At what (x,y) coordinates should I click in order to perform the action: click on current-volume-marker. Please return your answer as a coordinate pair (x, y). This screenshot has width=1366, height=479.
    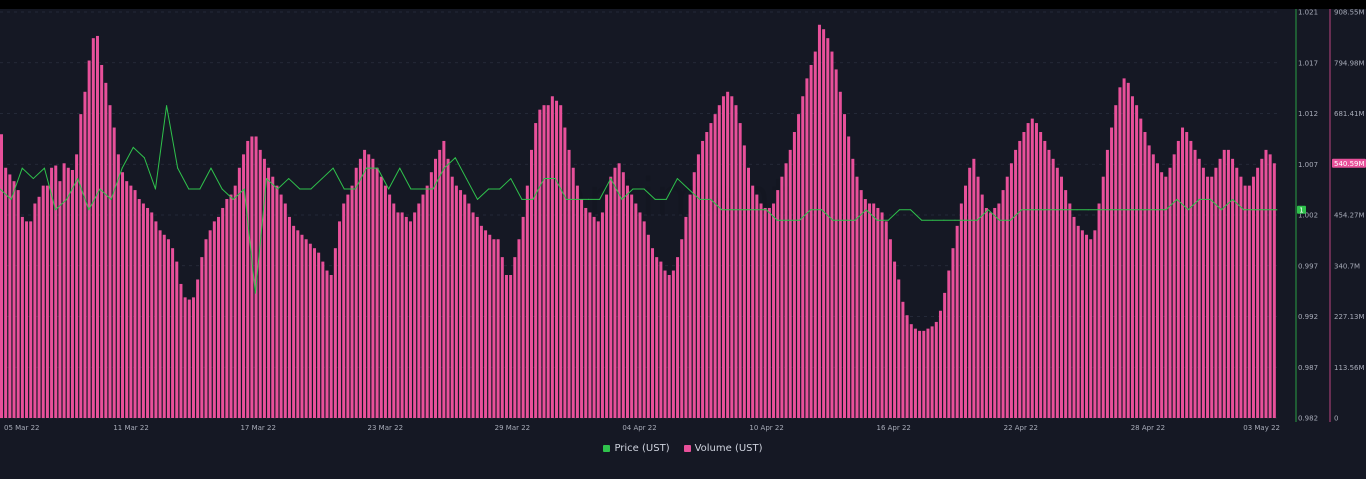
    Looking at the image, I should click on (1349, 163).